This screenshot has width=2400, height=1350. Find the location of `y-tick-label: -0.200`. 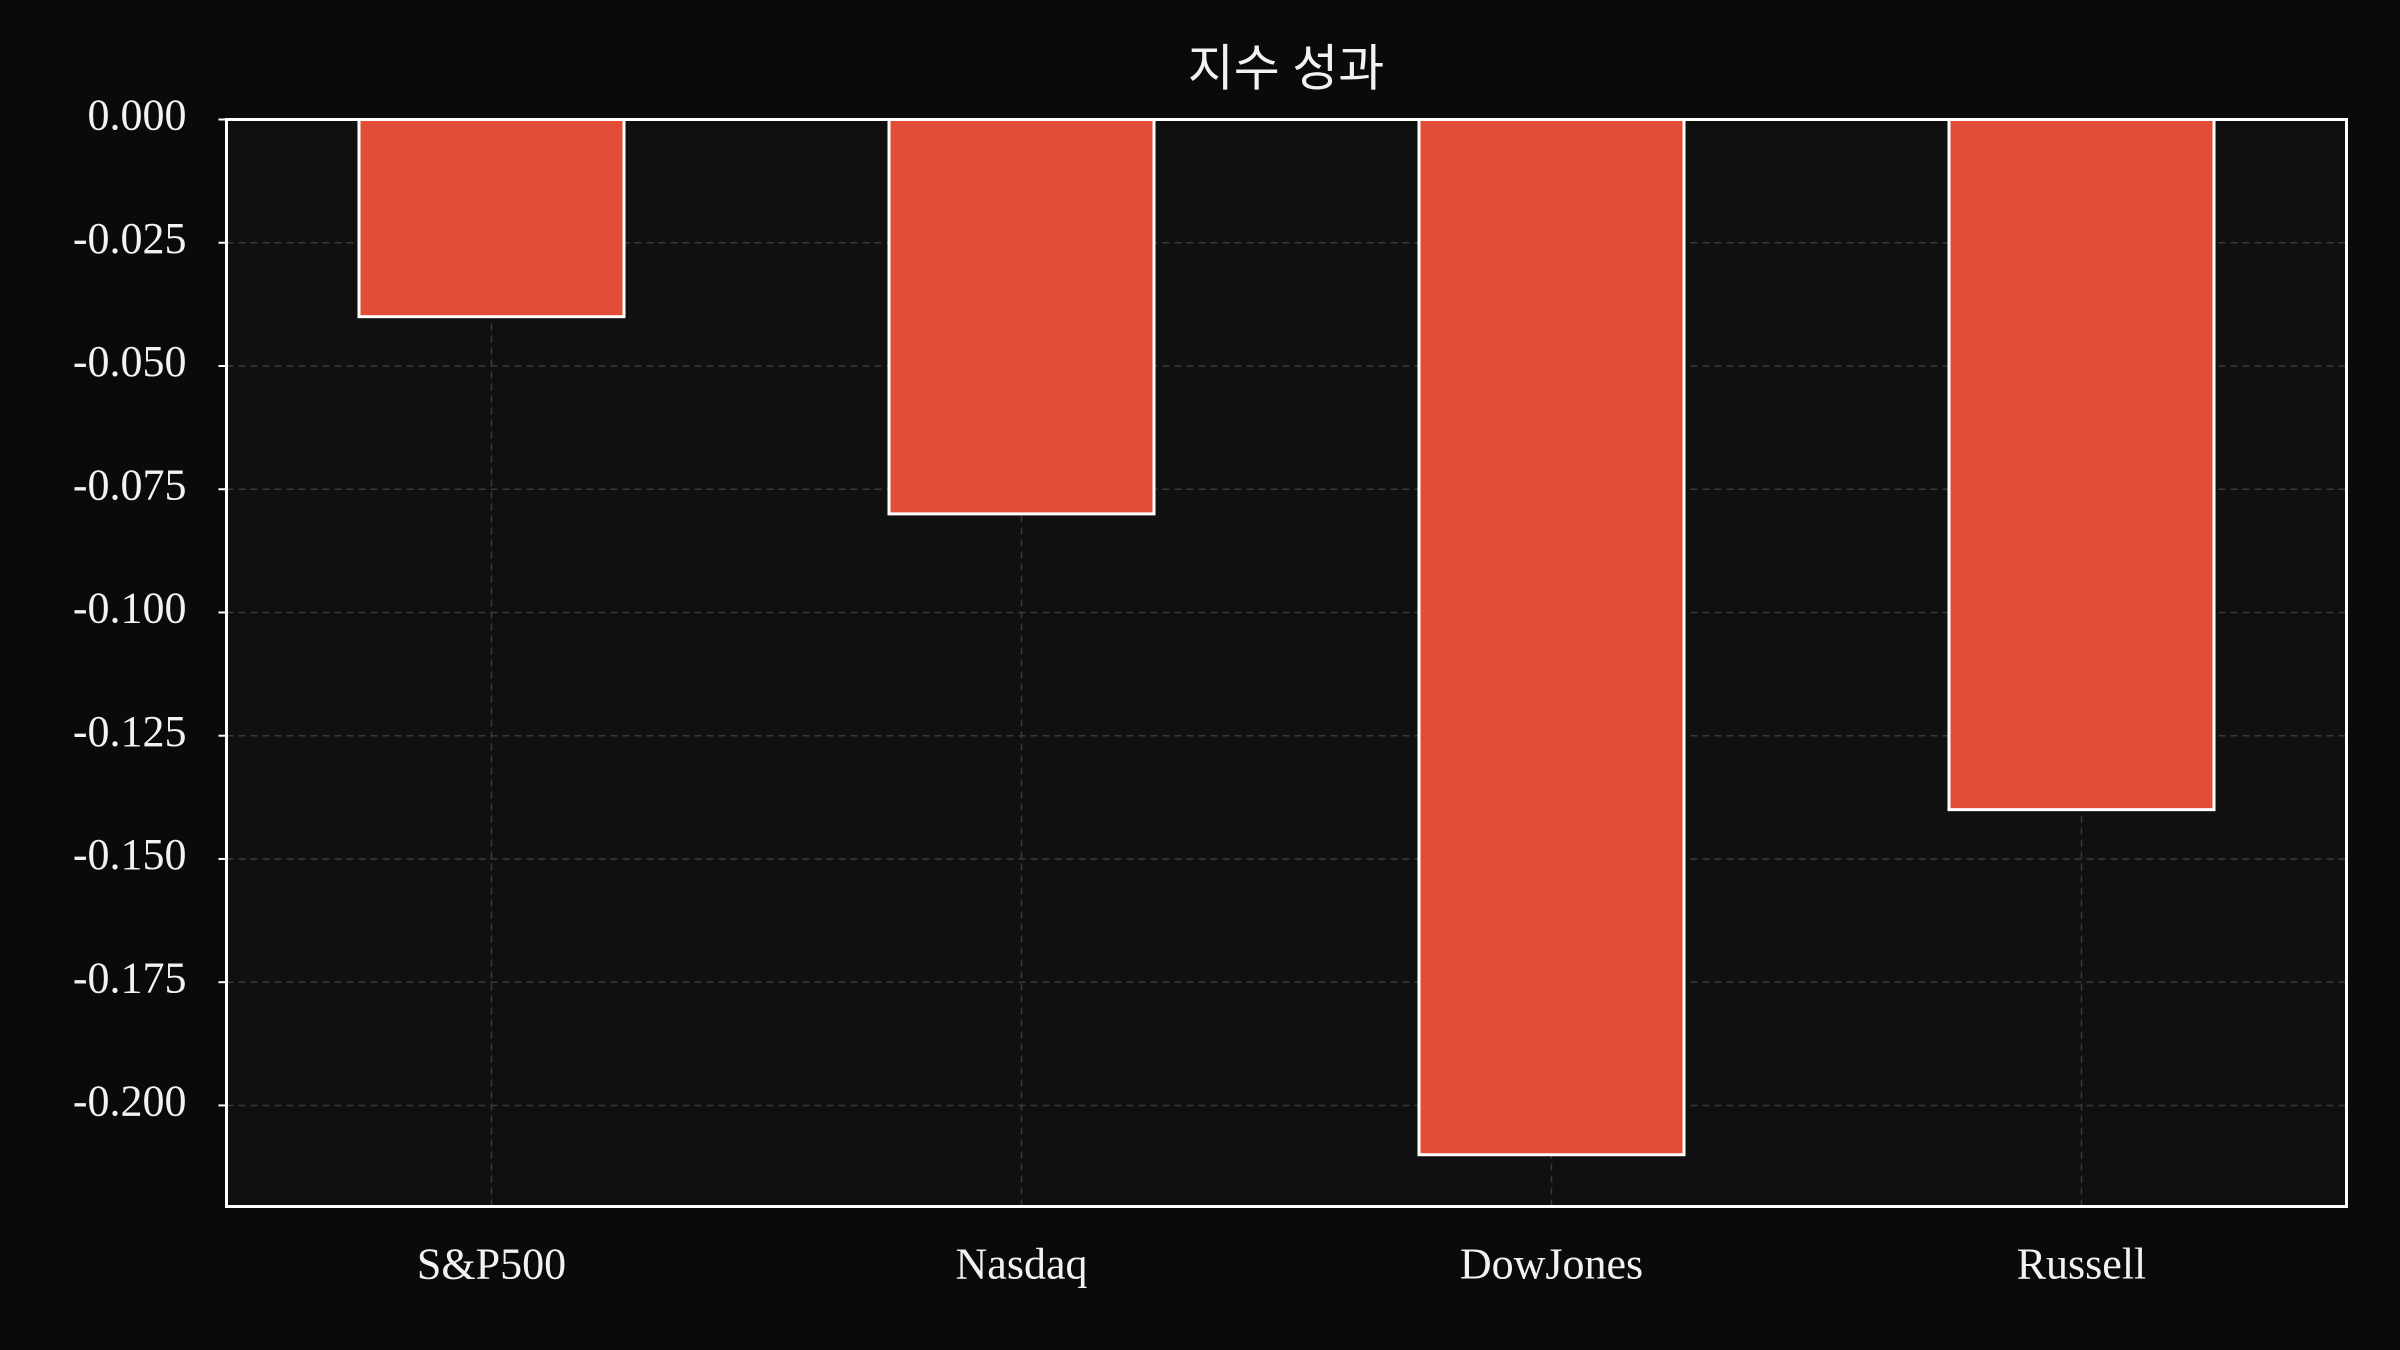

y-tick-label: -0.200 is located at coordinates (130, 1101).